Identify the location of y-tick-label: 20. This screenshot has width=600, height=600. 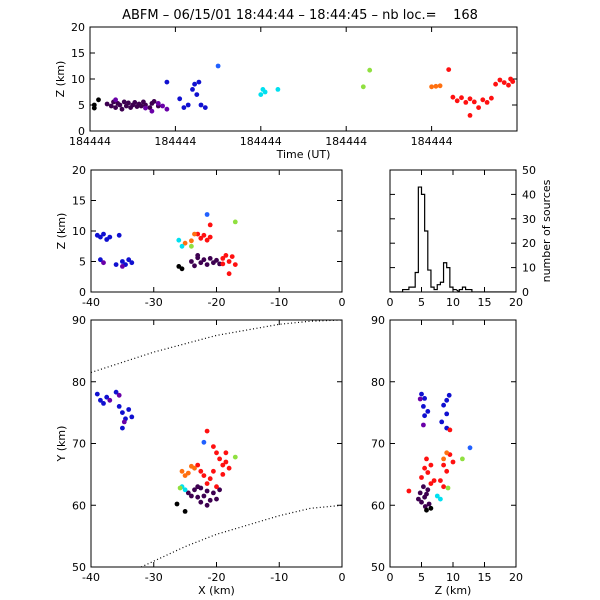
(79, 170).